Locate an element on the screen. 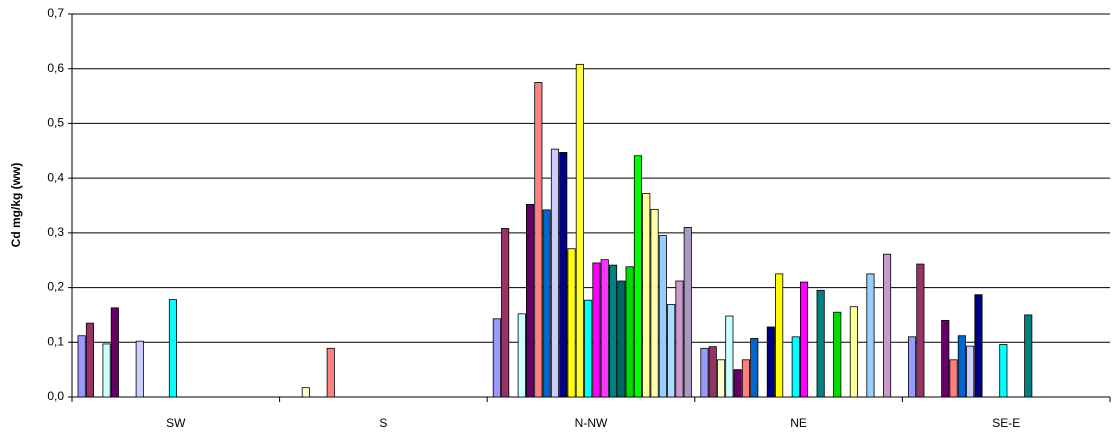  y-tick-label: 0,6 is located at coordinates (55, 68).